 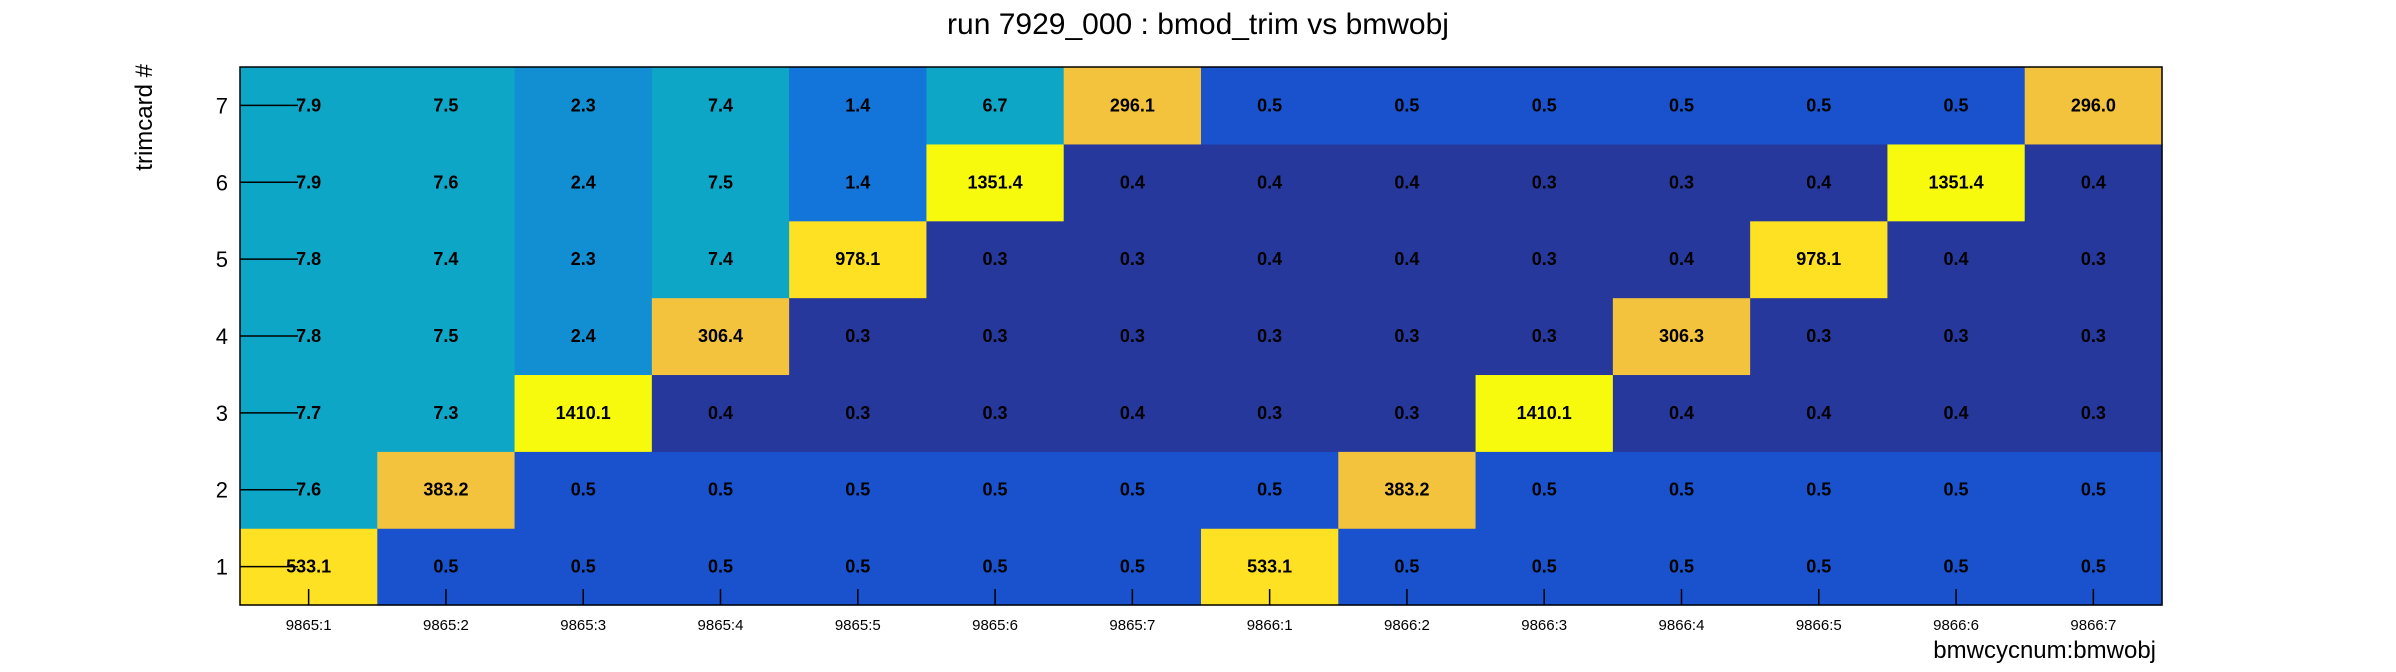 I want to click on x-tick-label: 9865:5, so click(x=858, y=625).